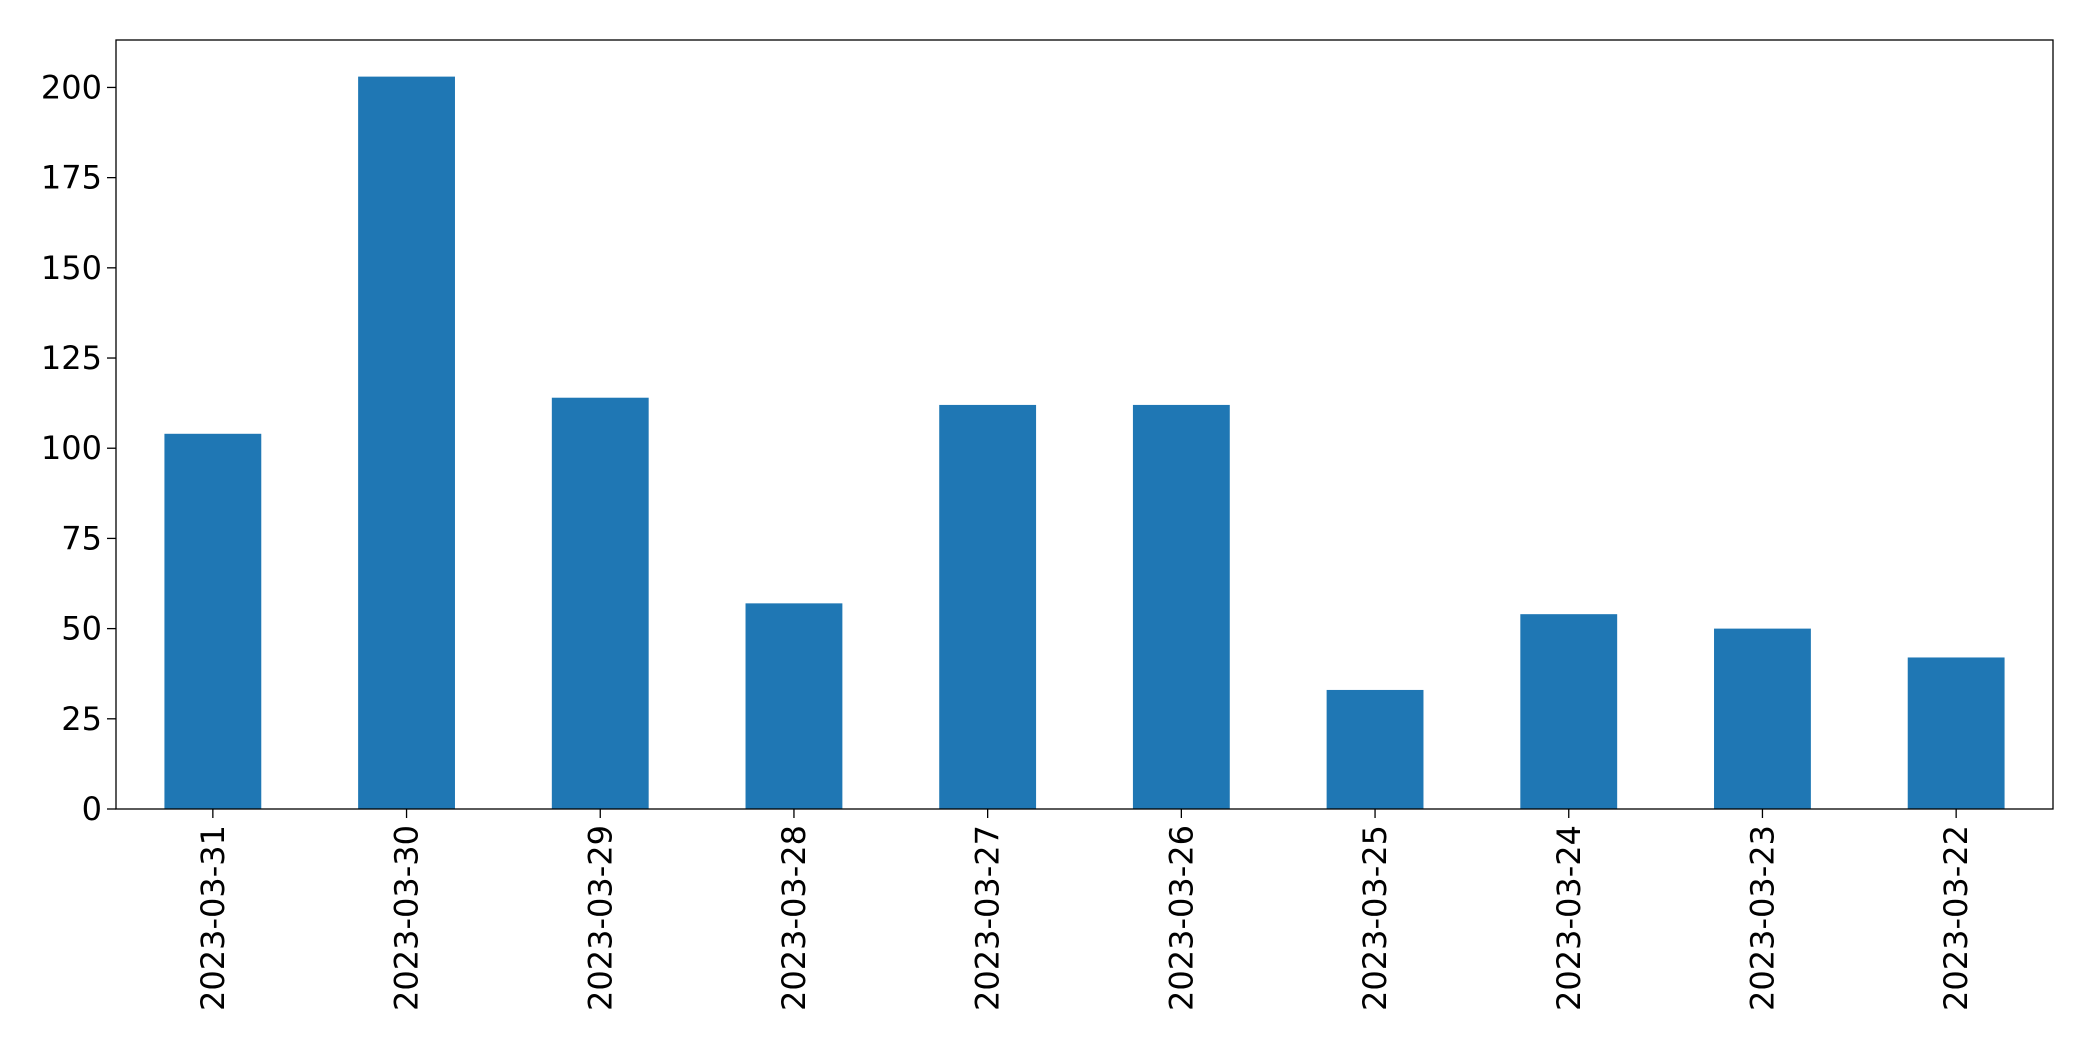 This screenshot has height=1061, width=2093. I want to click on x-tick-label: 2023-03-24, so click(1569, 918).